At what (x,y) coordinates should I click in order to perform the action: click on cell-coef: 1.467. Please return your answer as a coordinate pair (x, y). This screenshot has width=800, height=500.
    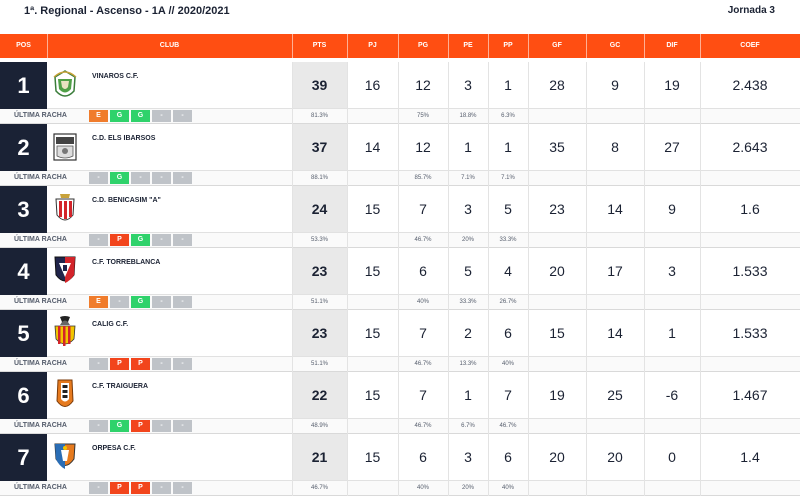
    Looking at the image, I should click on (750, 395).